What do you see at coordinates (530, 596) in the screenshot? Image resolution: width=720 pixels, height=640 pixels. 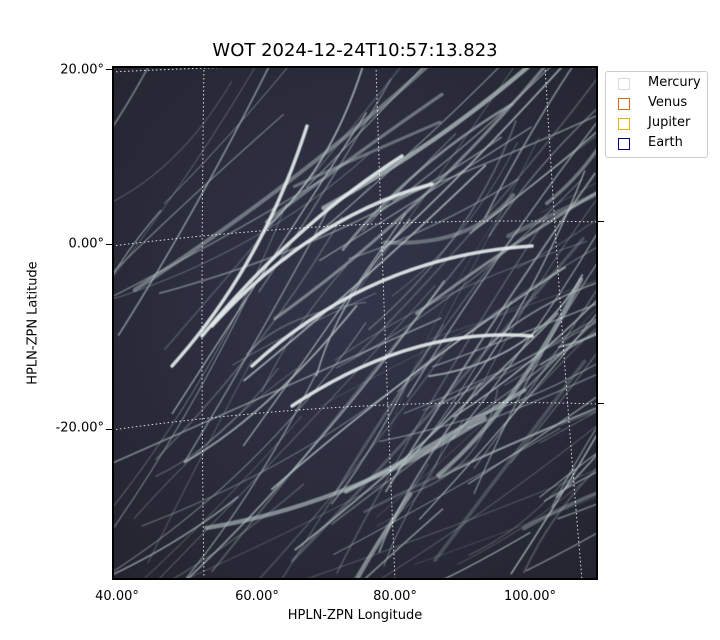 I see `x-tick-label: 100.00°` at bounding box center [530, 596].